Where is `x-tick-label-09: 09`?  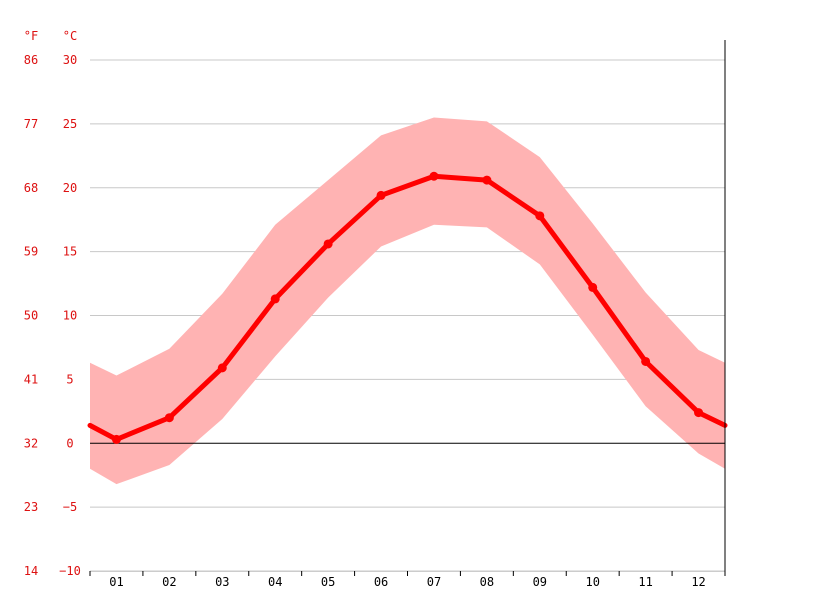
x-tick-label-09: 09 is located at coordinates (540, 582).